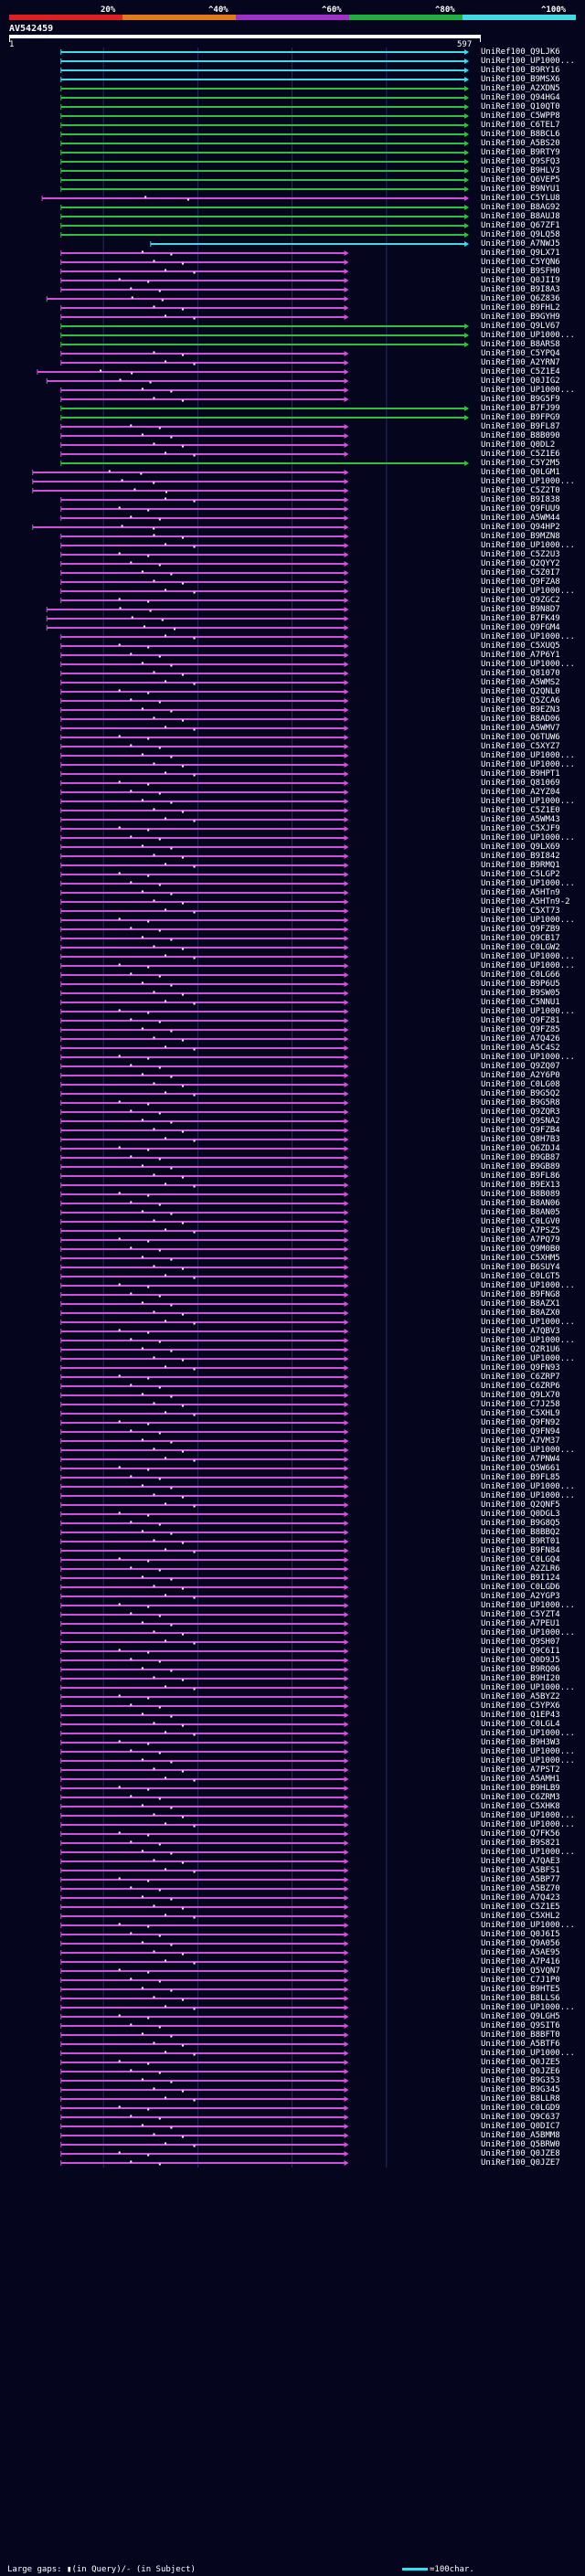 This screenshot has height=2576, width=585. I want to click on hit-label: UniRef100_Q9LX70, so click(520, 1395).